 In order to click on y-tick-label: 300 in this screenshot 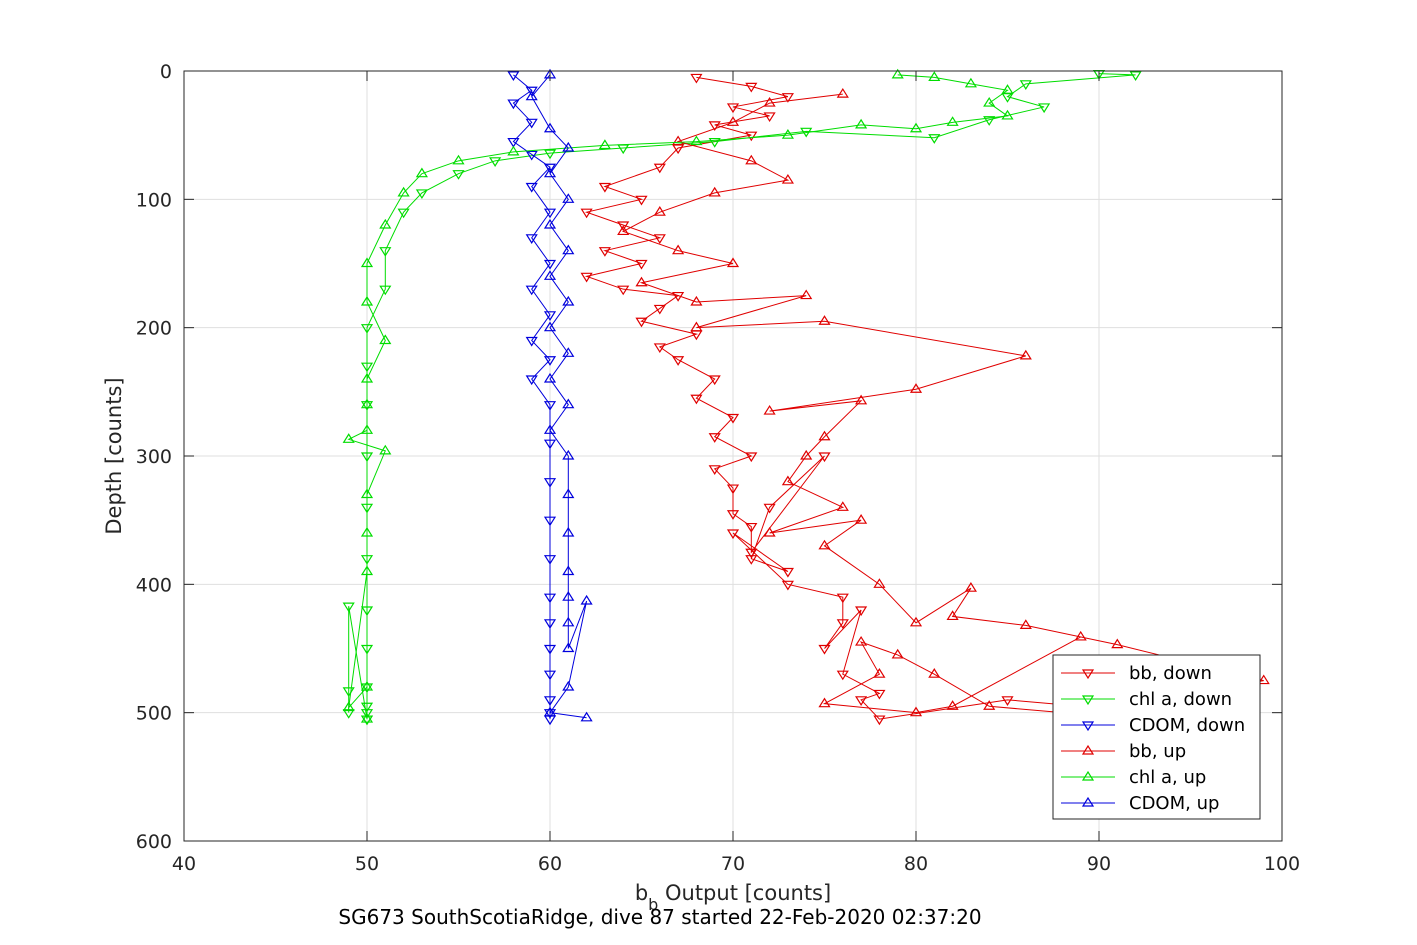, I will do `click(154, 457)`.